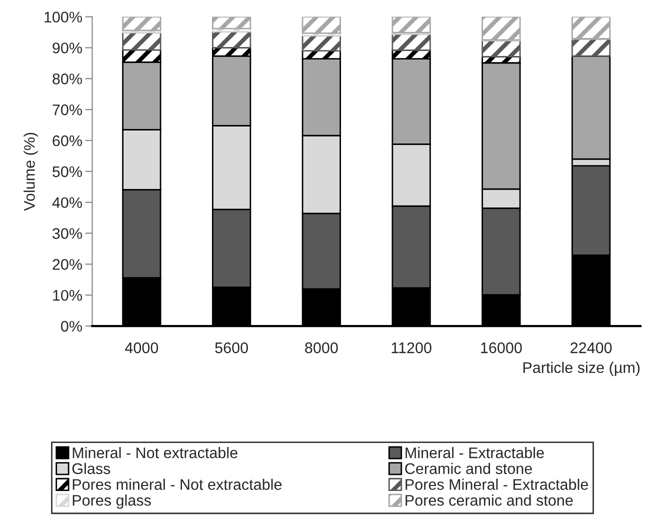 This screenshot has width=645, height=525. What do you see at coordinates (177, 484) in the screenshot?
I see `legend-label: Pores mineral - Not extractable` at bounding box center [177, 484].